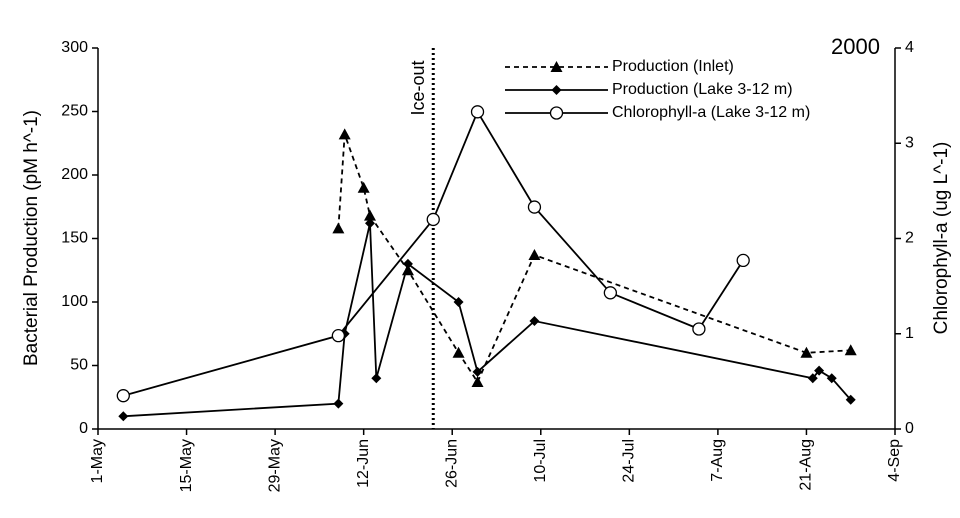  What do you see at coordinates (540, 461) in the screenshot?
I see `x-tick-label: 10-Jul` at bounding box center [540, 461].